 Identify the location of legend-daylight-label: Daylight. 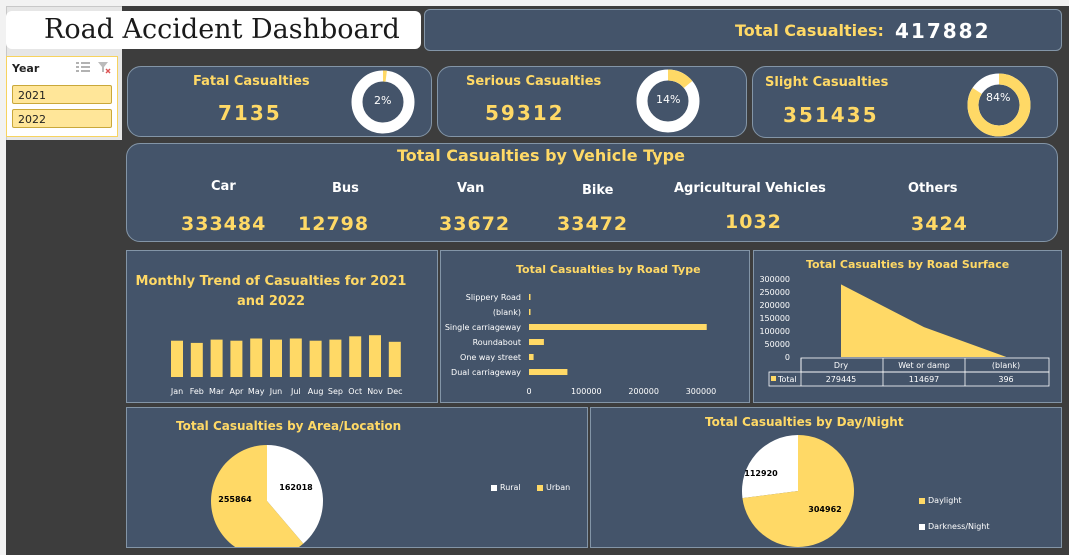
(945, 500).